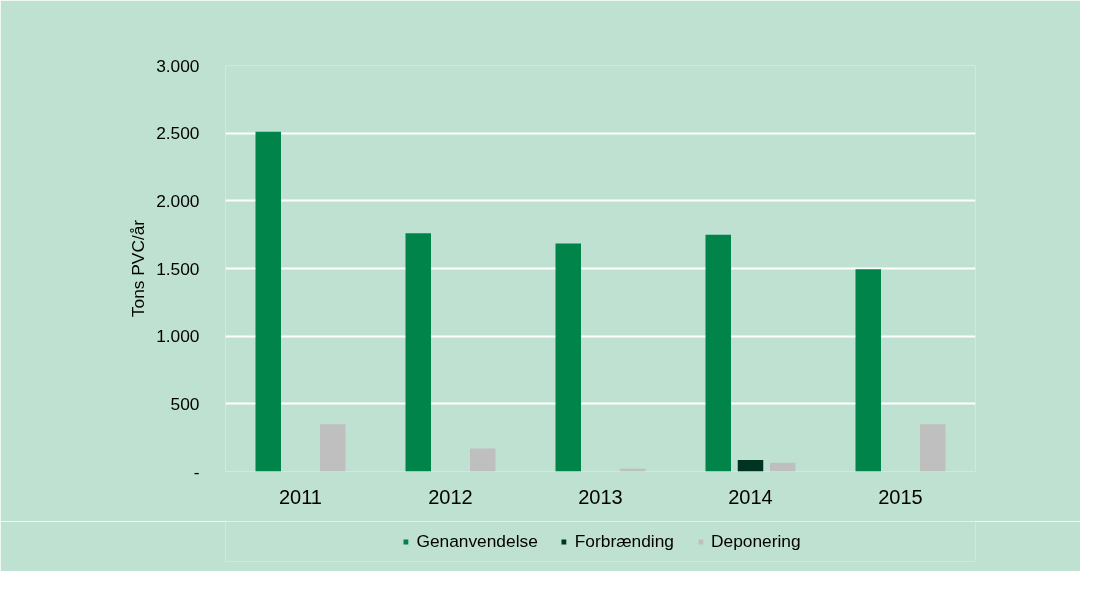 The width and height of the screenshot is (1093, 593). Describe the element at coordinates (178, 336) in the screenshot. I see `y-tick-label: 1.000` at that location.